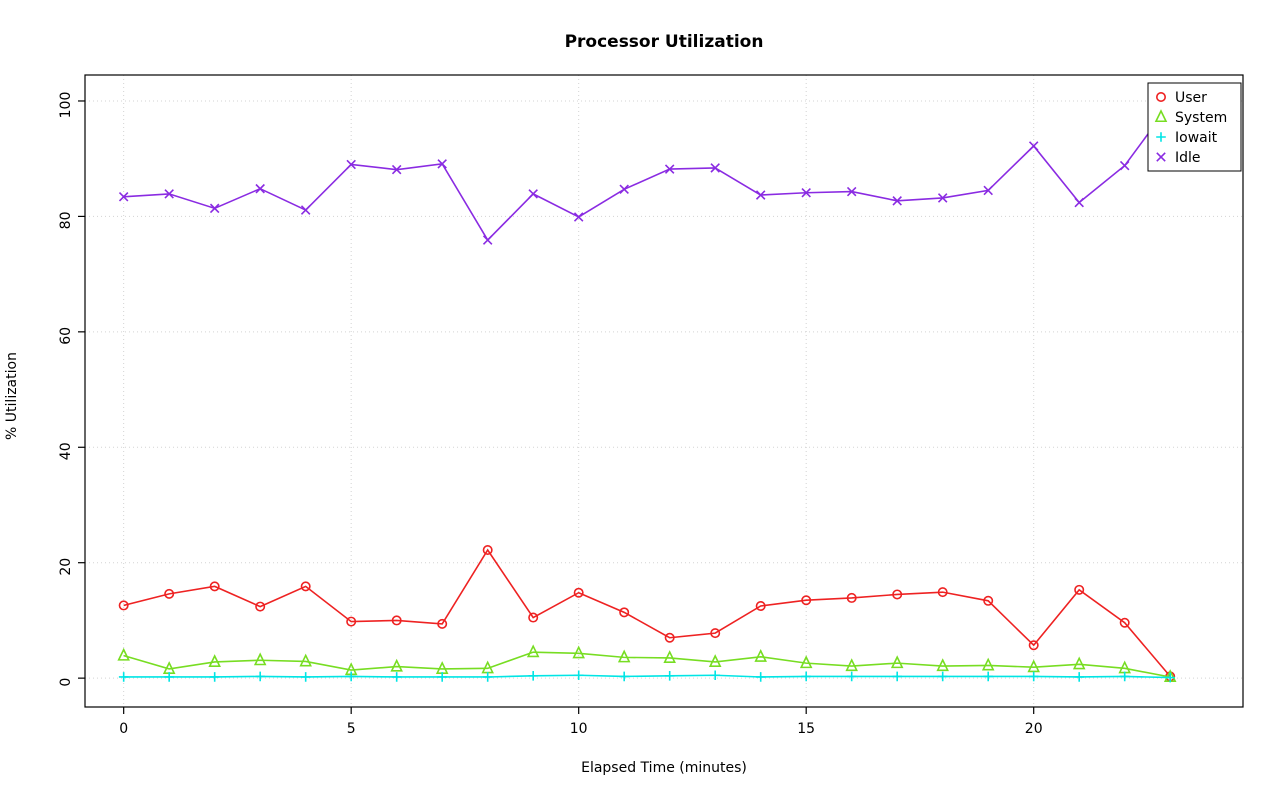 This screenshot has width=1280, height=805. Describe the element at coordinates (66, 682) in the screenshot. I see `y-tick-label: 0` at that location.